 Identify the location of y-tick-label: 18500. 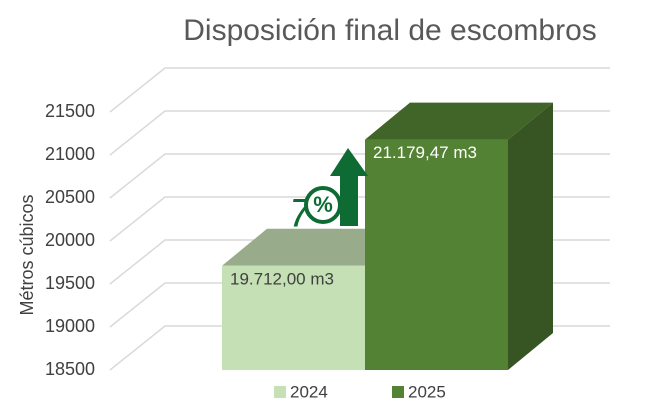
(70, 369).